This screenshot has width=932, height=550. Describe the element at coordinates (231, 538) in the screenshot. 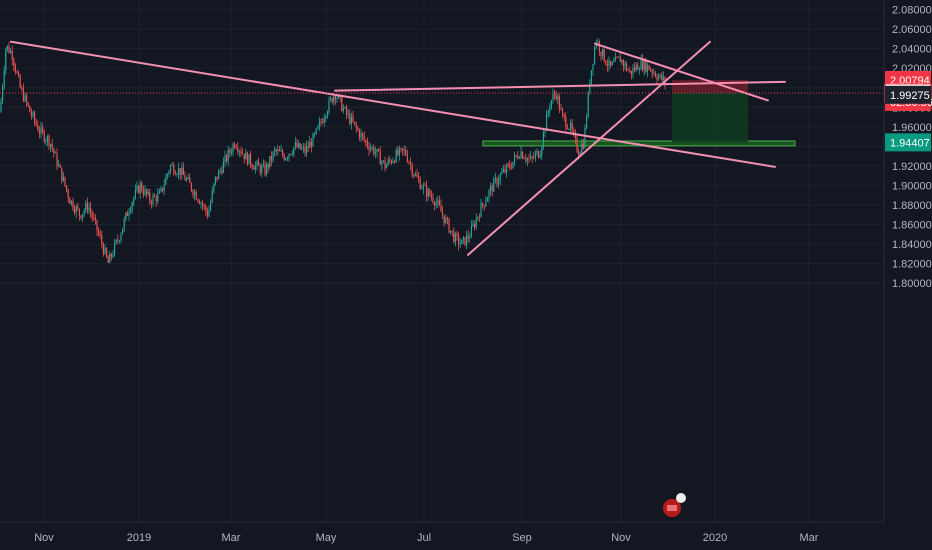

I see `time-tick-label: Mar` at that location.